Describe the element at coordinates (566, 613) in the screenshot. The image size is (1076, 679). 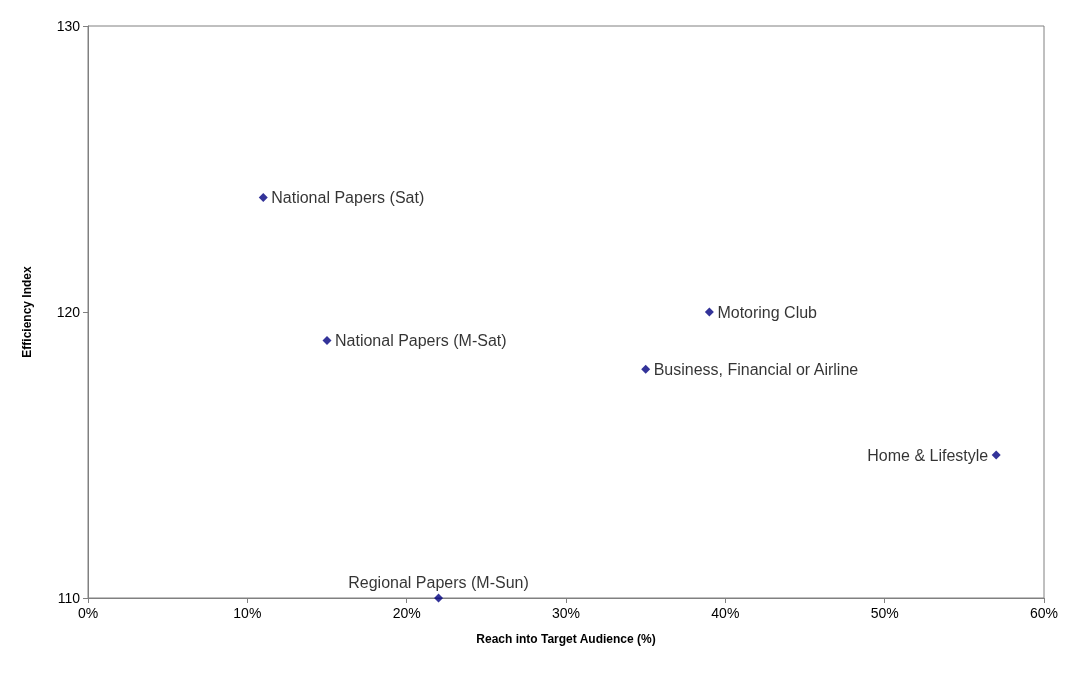
I see `x-tick-label: 30%` at that location.